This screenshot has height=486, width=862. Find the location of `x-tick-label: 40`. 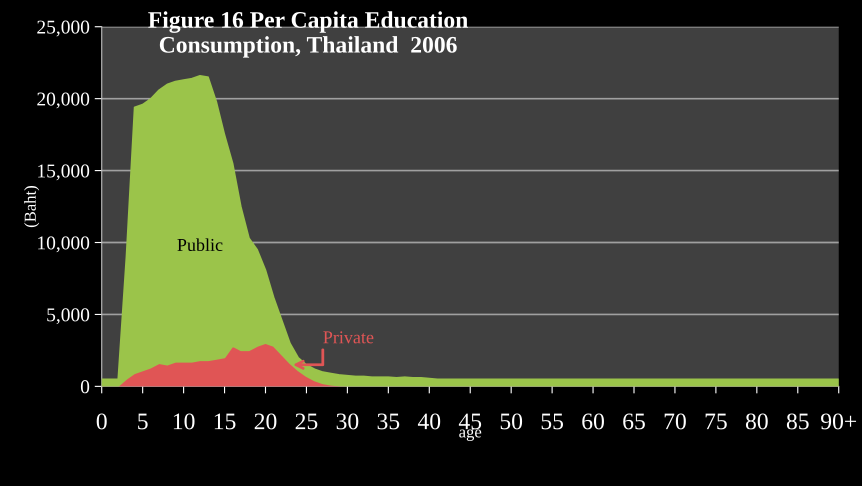

x-tick-label: 40 is located at coordinates (429, 421).